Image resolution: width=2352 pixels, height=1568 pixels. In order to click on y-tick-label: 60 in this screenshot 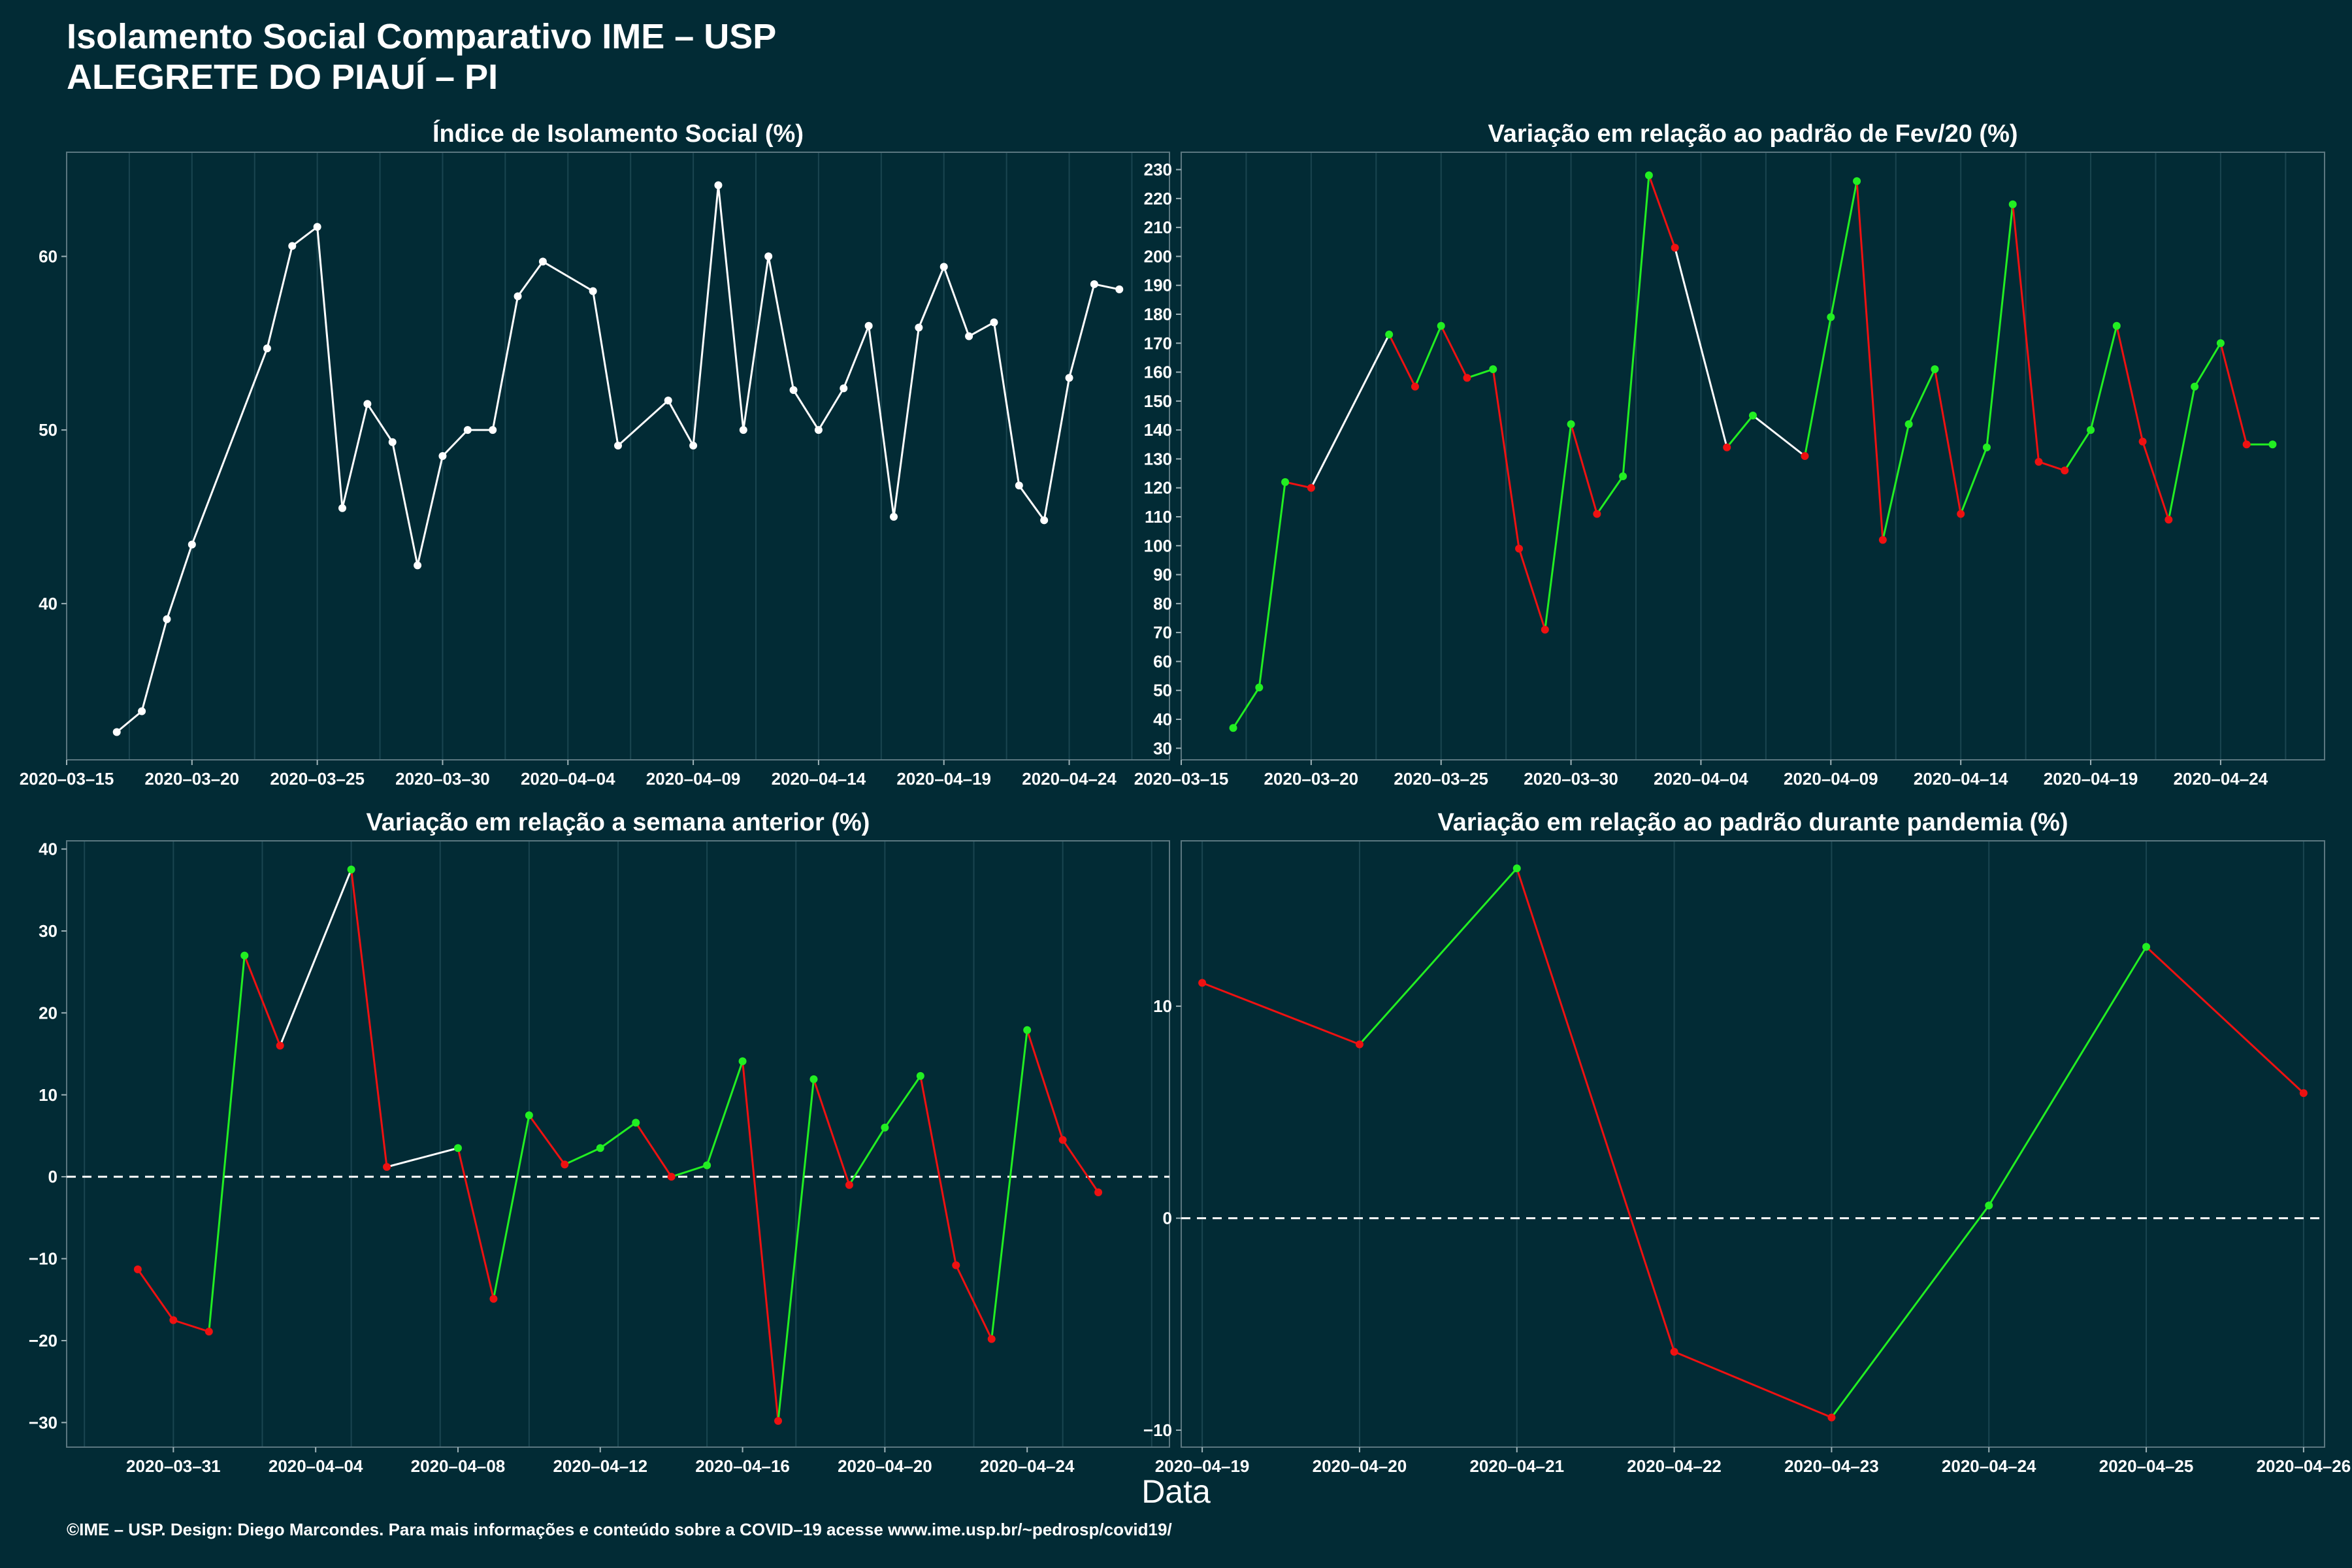, I will do `click(1162, 661)`.